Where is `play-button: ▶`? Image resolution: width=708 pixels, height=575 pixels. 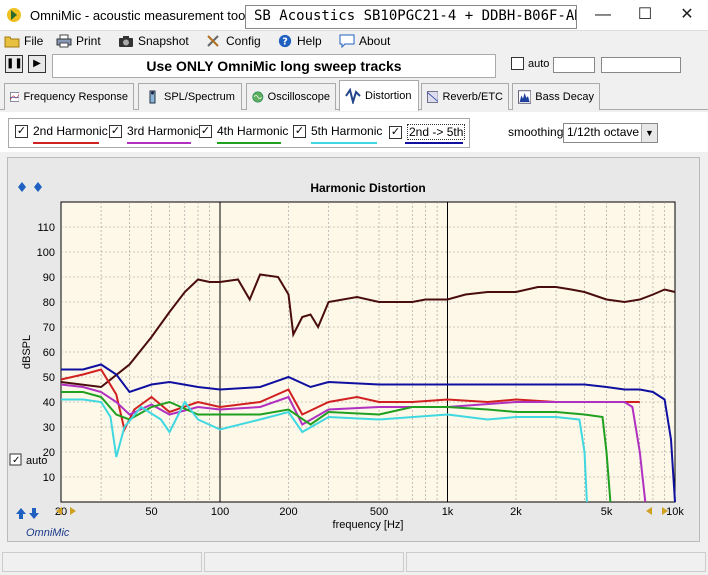
play-button: ▶ is located at coordinates (37, 64).